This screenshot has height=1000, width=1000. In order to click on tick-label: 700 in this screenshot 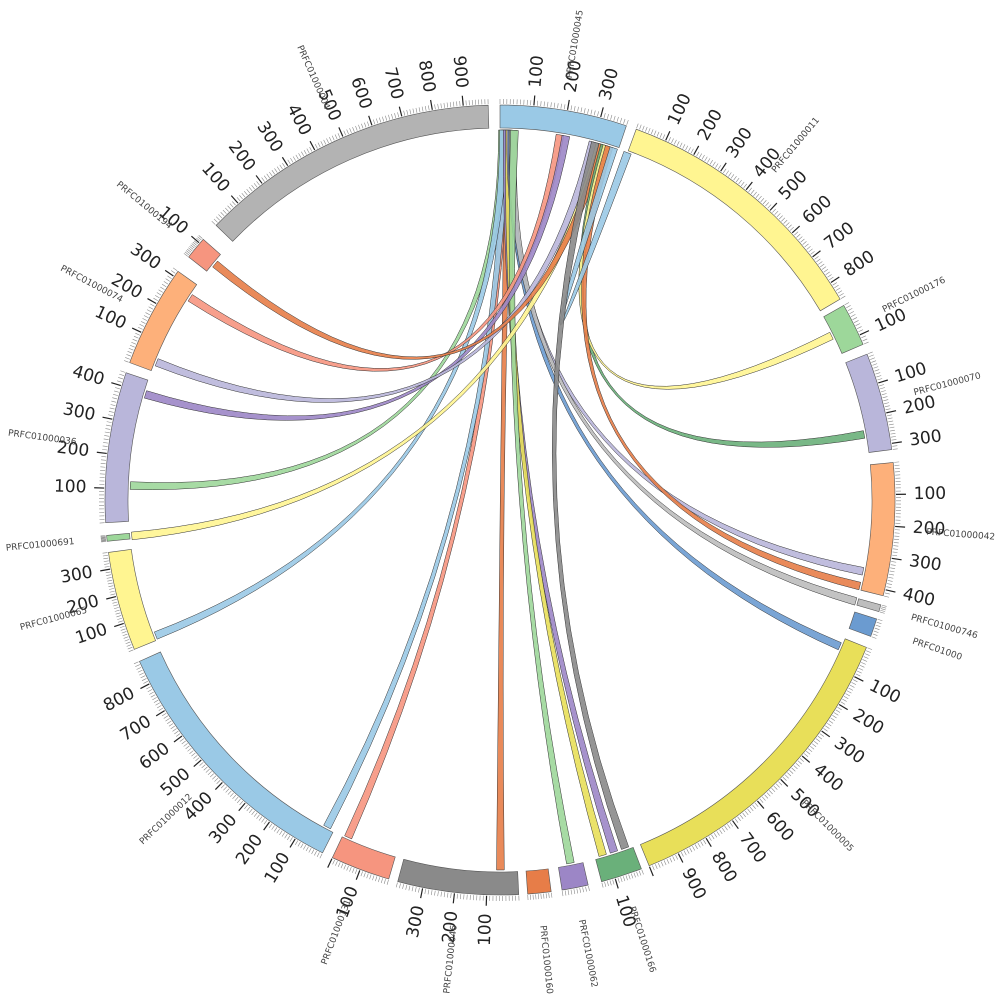, I will do `click(136, 729)`.